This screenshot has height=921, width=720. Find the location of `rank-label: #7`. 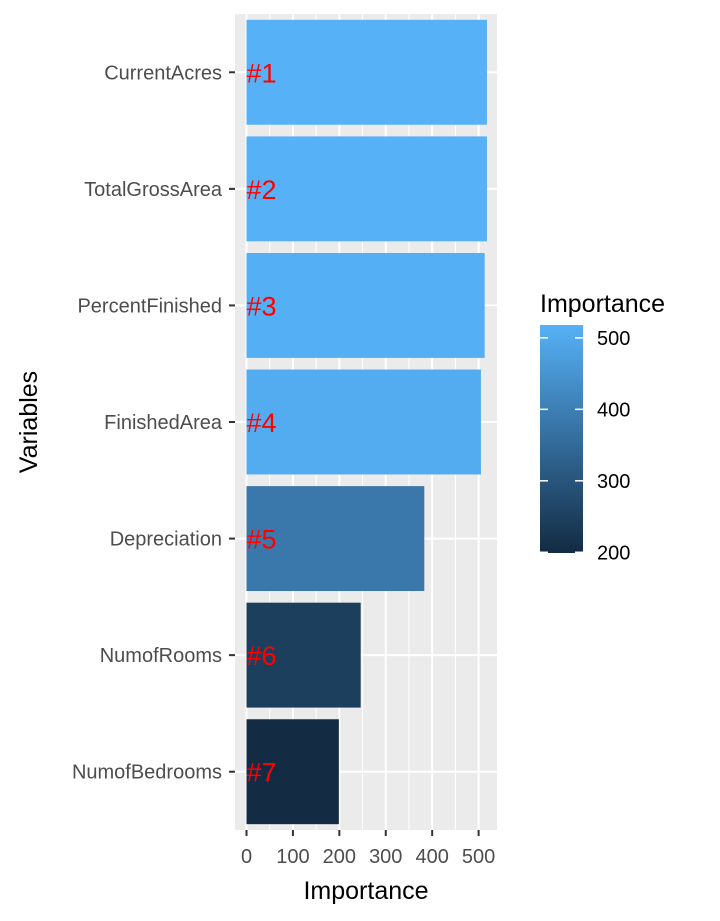

rank-label: #7 is located at coordinates (262, 773).